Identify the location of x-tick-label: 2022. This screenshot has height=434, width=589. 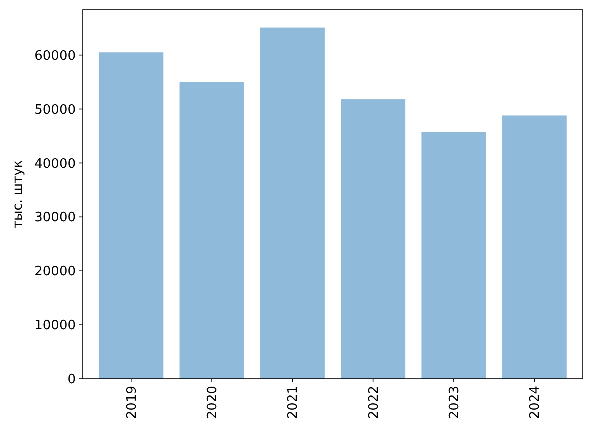
(374, 403).